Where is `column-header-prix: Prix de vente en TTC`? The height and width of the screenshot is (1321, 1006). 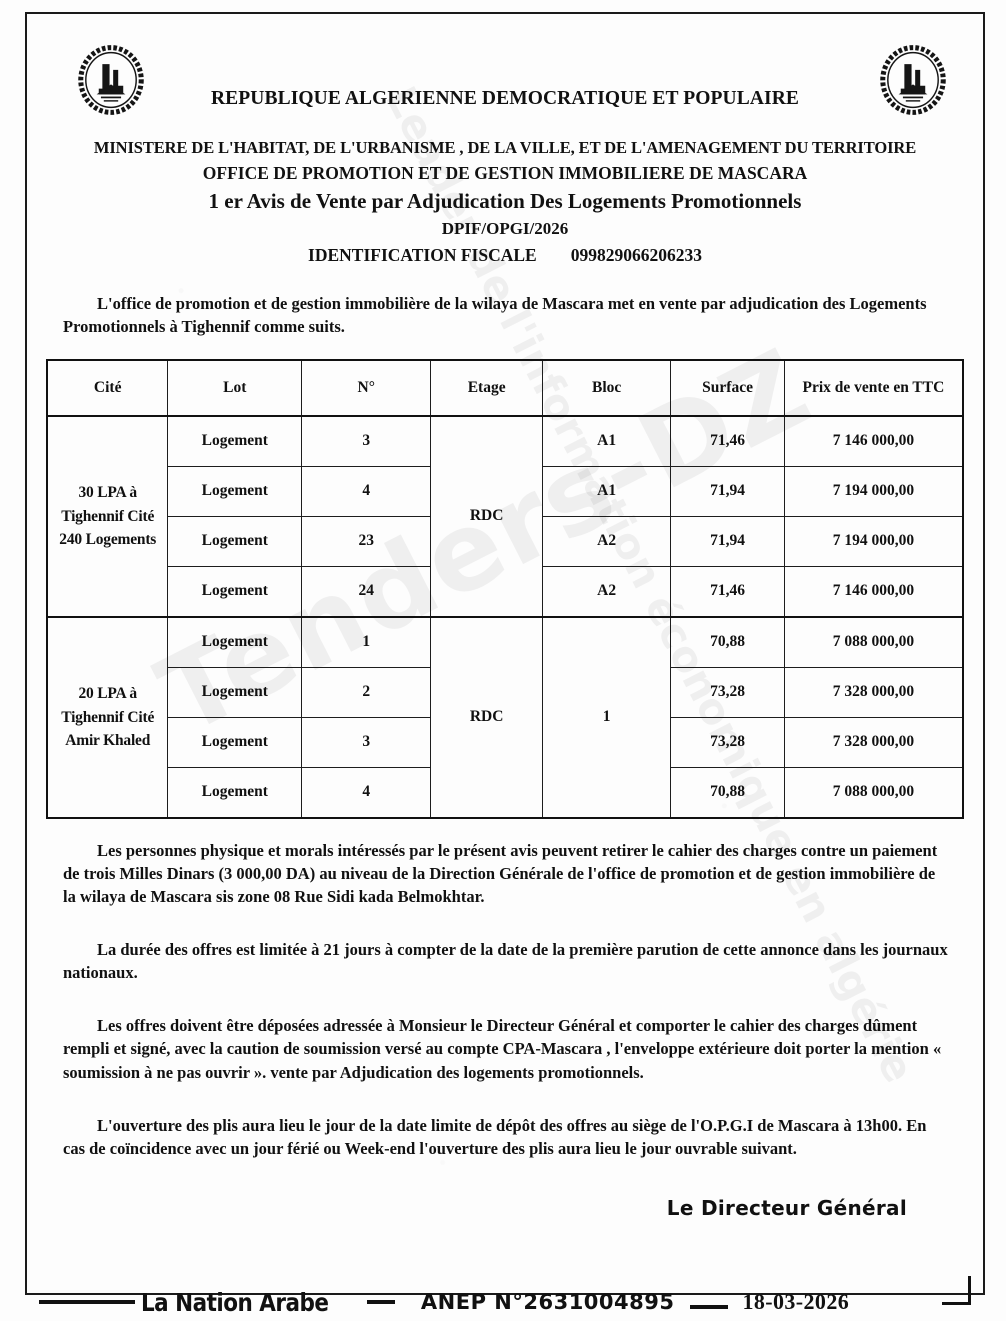 column-header-prix: Prix de vente en TTC is located at coordinates (873, 388).